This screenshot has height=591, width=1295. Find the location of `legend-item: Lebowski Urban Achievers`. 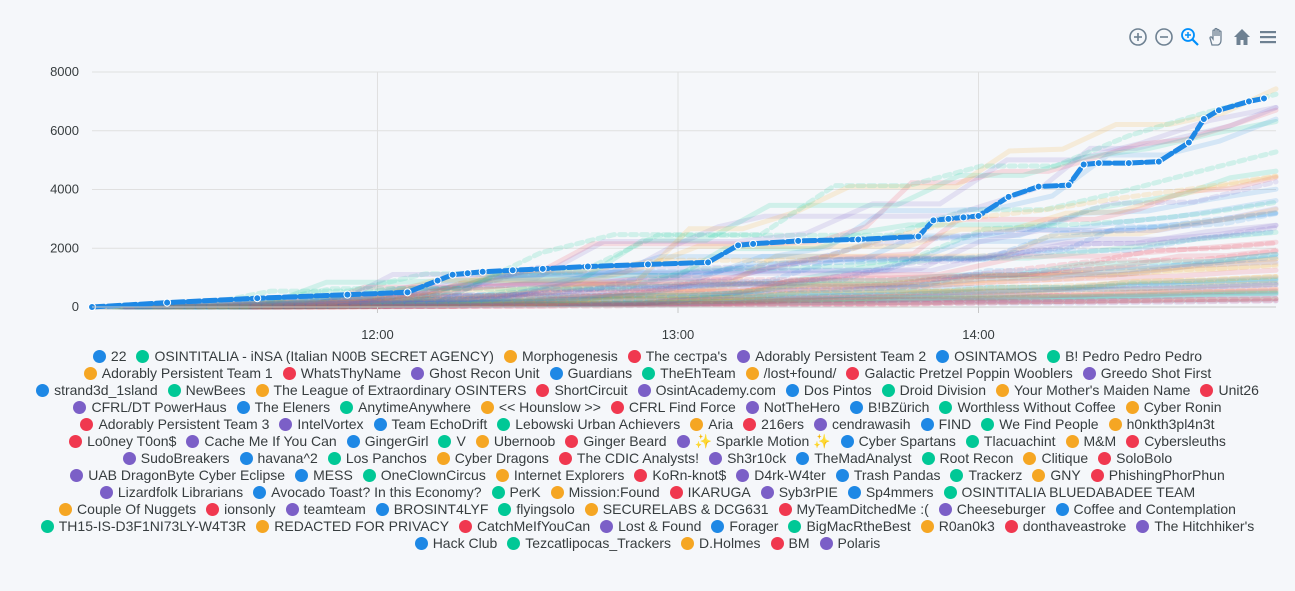

legend-item: Lebowski Urban Achievers is located at coordinates (588, 424).